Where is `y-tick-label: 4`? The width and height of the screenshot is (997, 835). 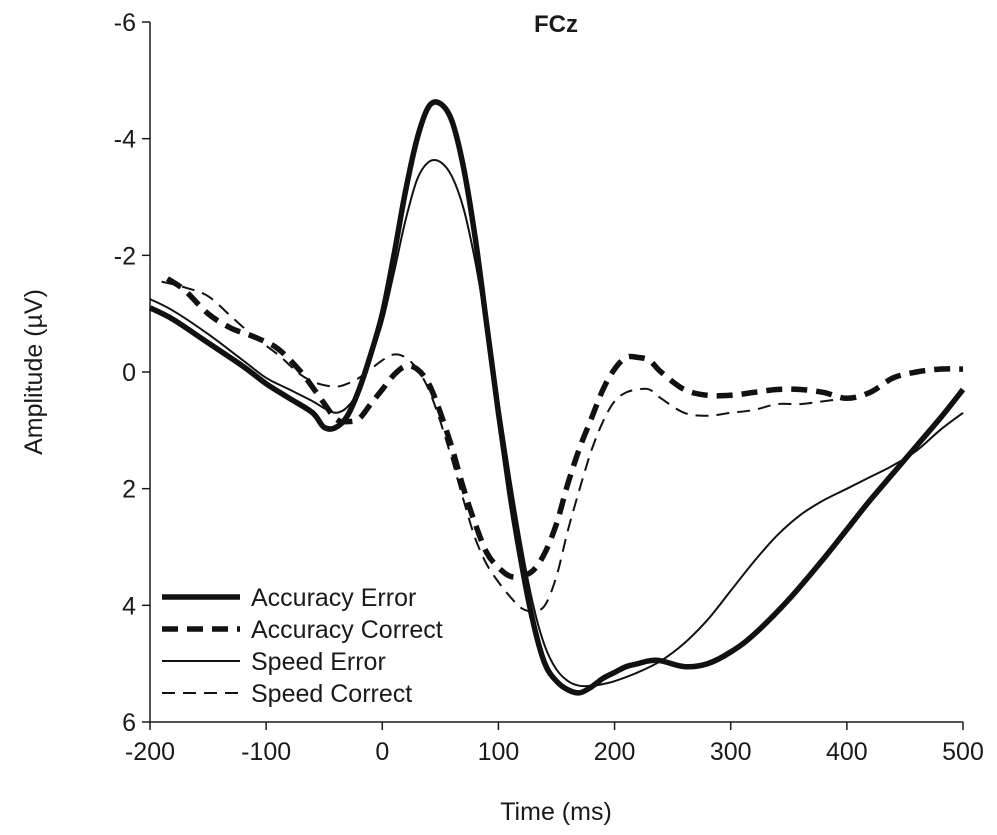 y-tick-label: 4 is located at coordinates (129, 606).